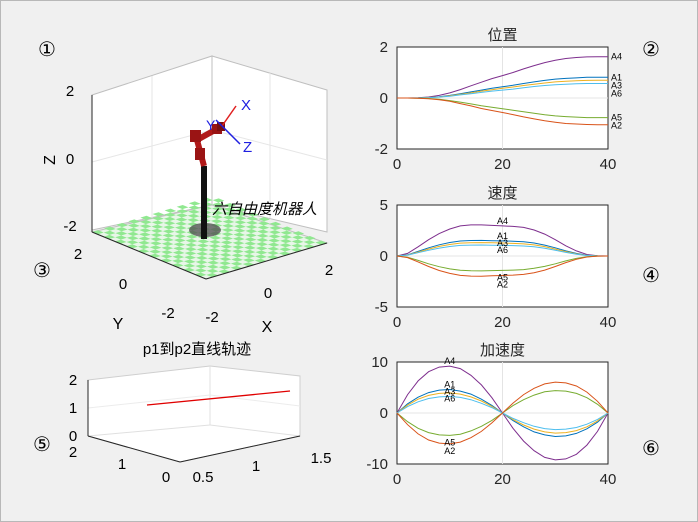 Image resolution: width=698 pixels, height=522 pixels. Describe the element at coordinates (384, 256) in the screenshot. I see `y-tick-label: 0` at that location.